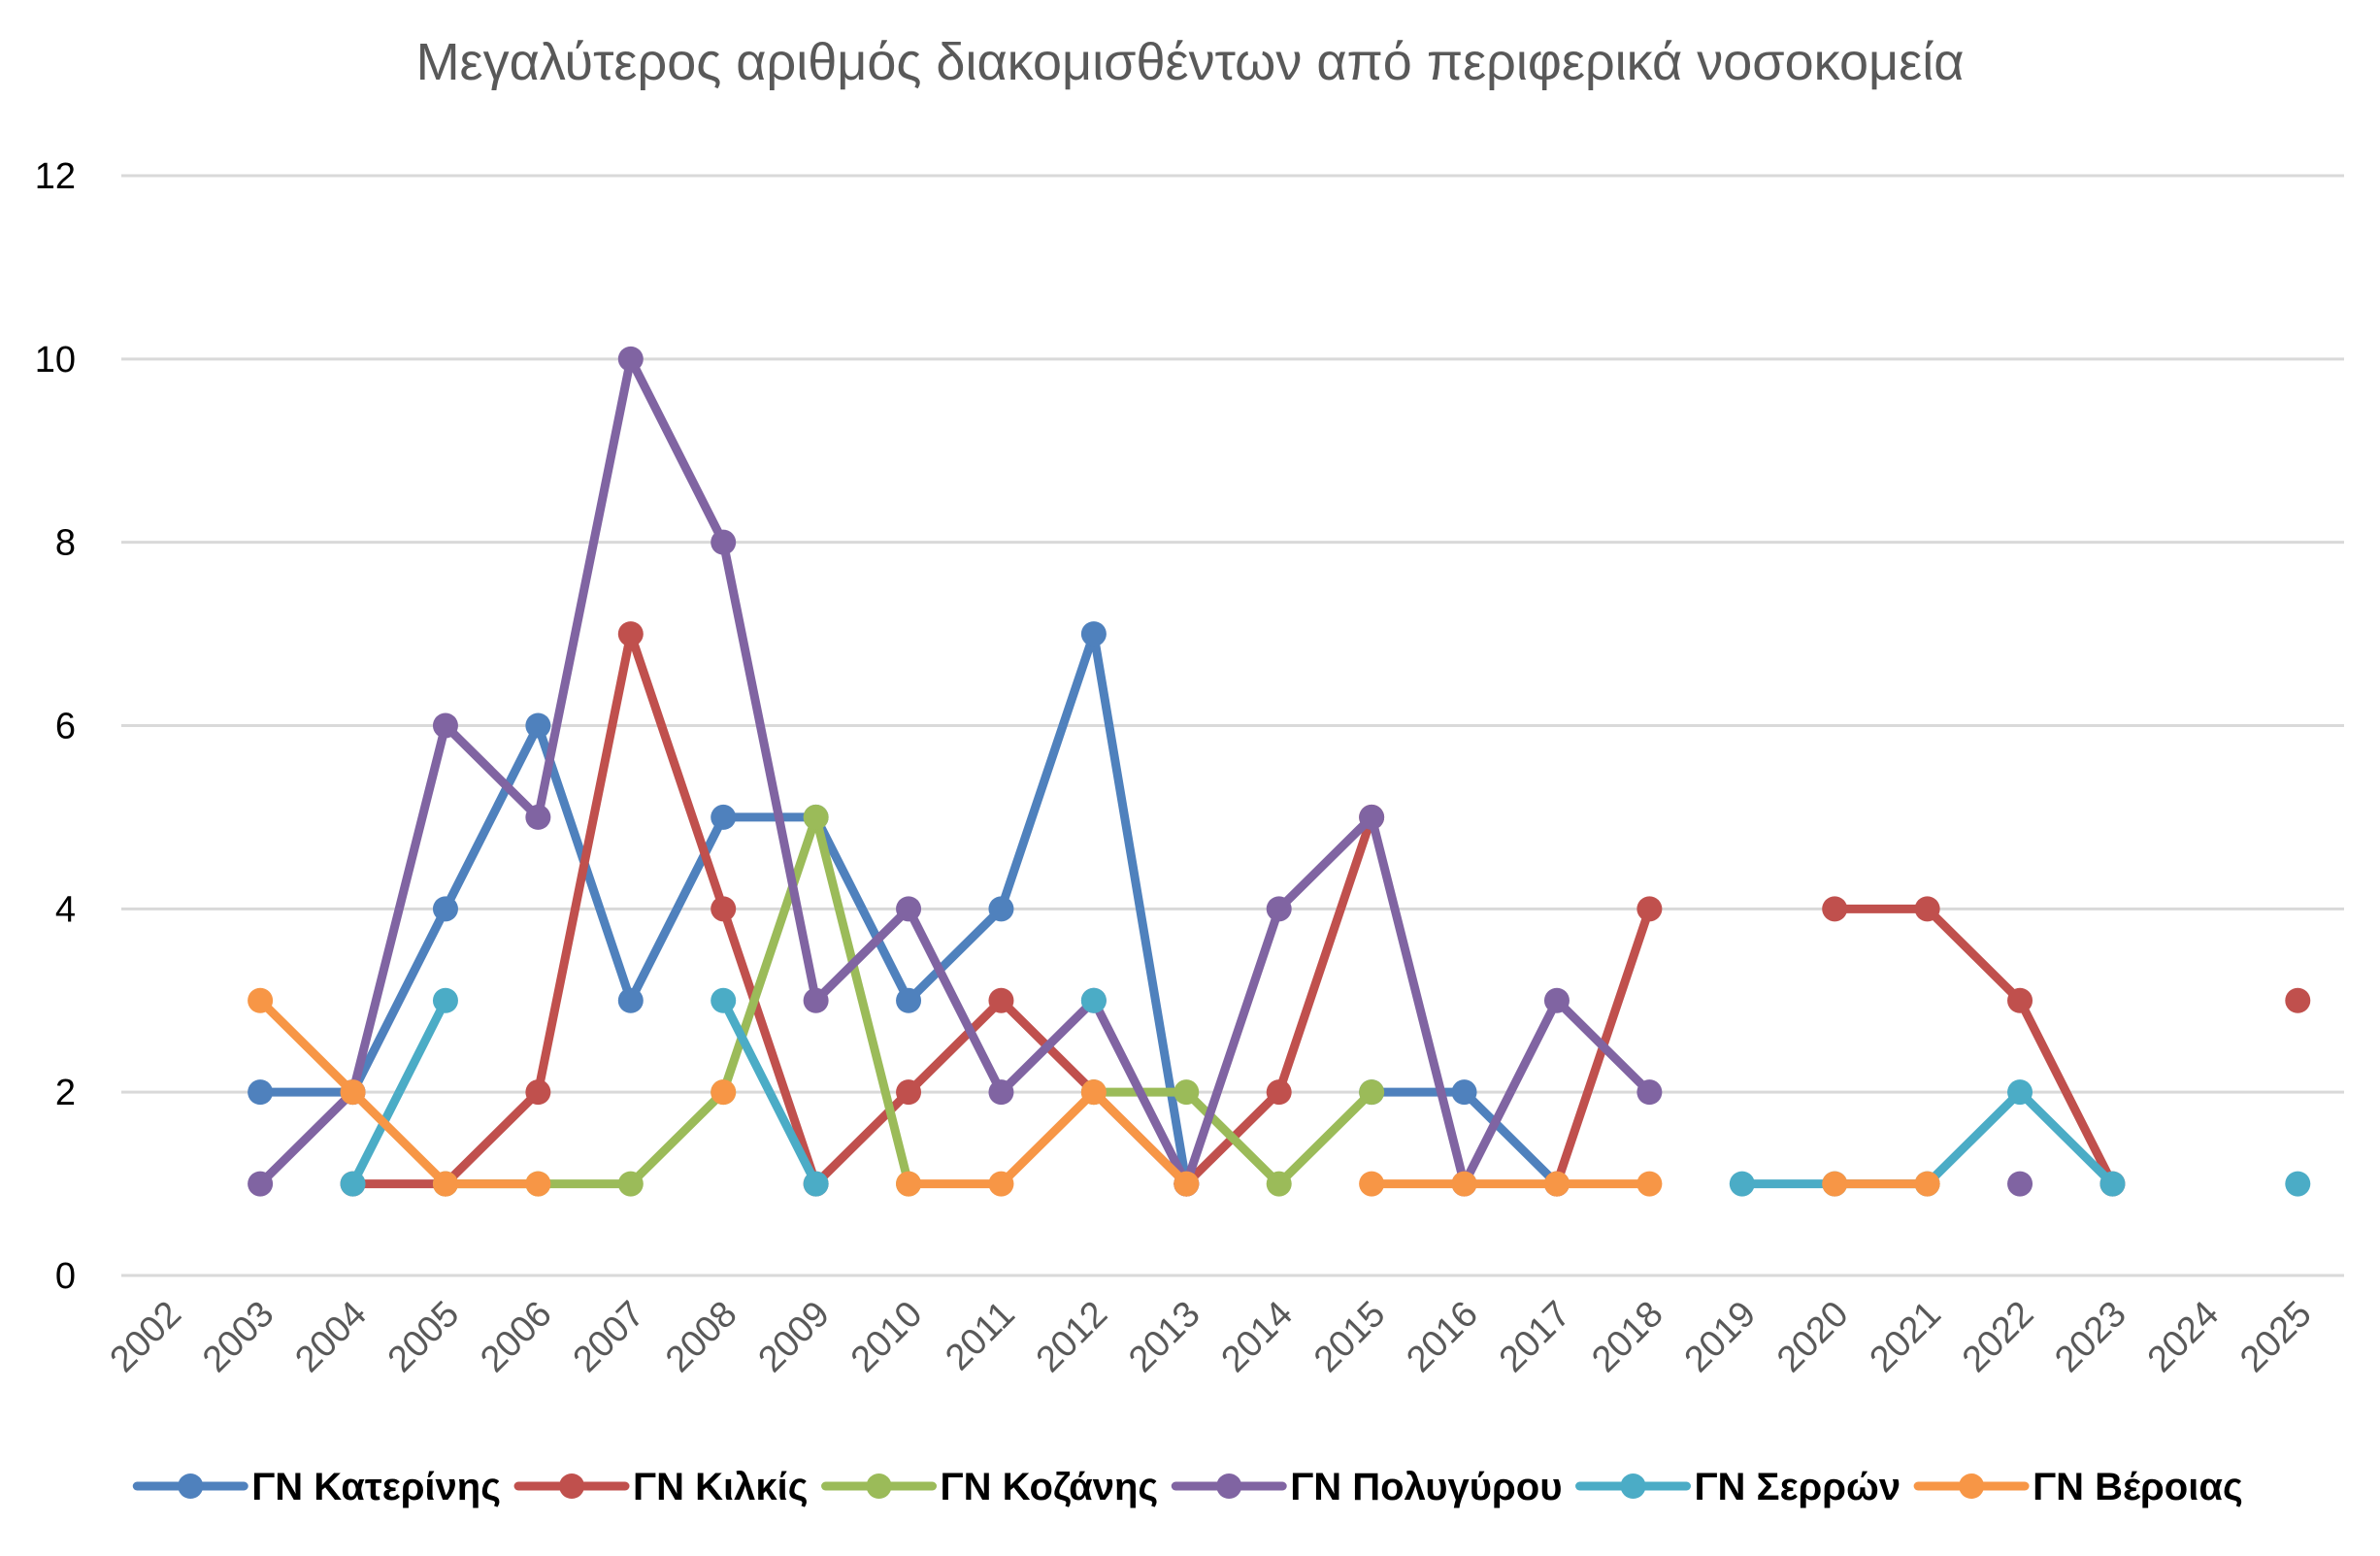 The image size is (2380, 1556). What do you see at coordinates (886, 1337) in the screenshot?
I see `x-tick-label: 2010` at bounding box center [886, 1337].